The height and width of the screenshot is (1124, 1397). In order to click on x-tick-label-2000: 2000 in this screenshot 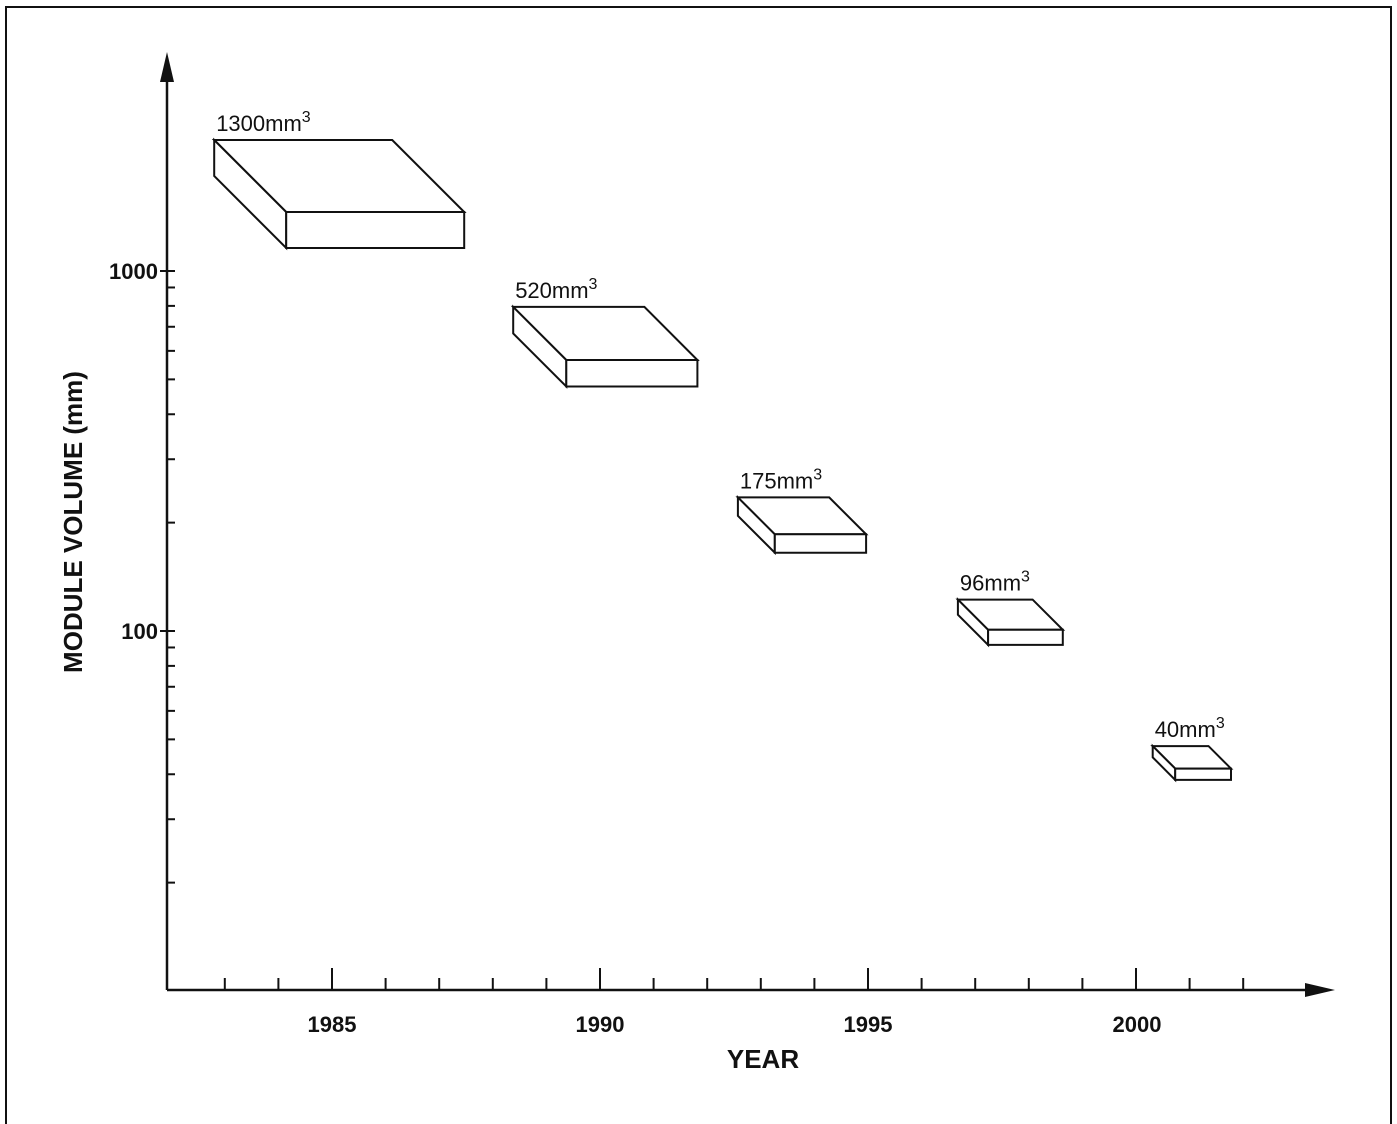, I will do `click(1137, 1024)`.